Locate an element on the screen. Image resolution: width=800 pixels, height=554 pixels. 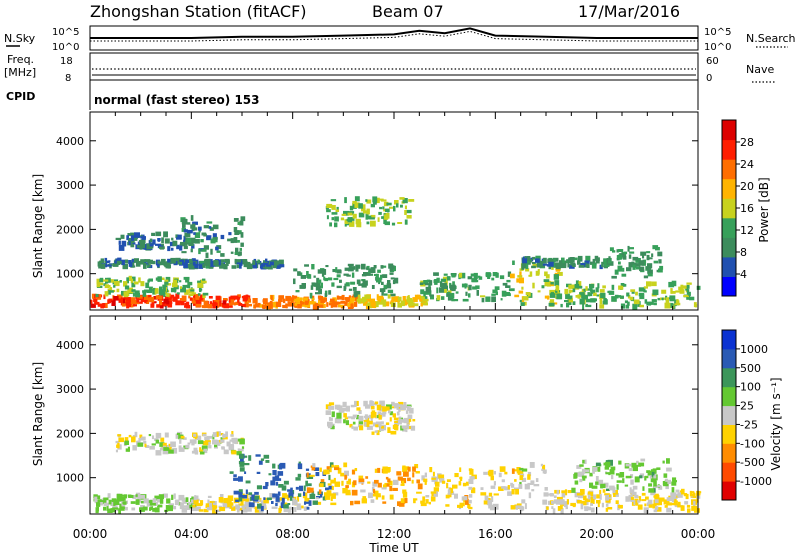
cpid-text: normal (fast stereo) 153 is located at coordinates (177, 100).